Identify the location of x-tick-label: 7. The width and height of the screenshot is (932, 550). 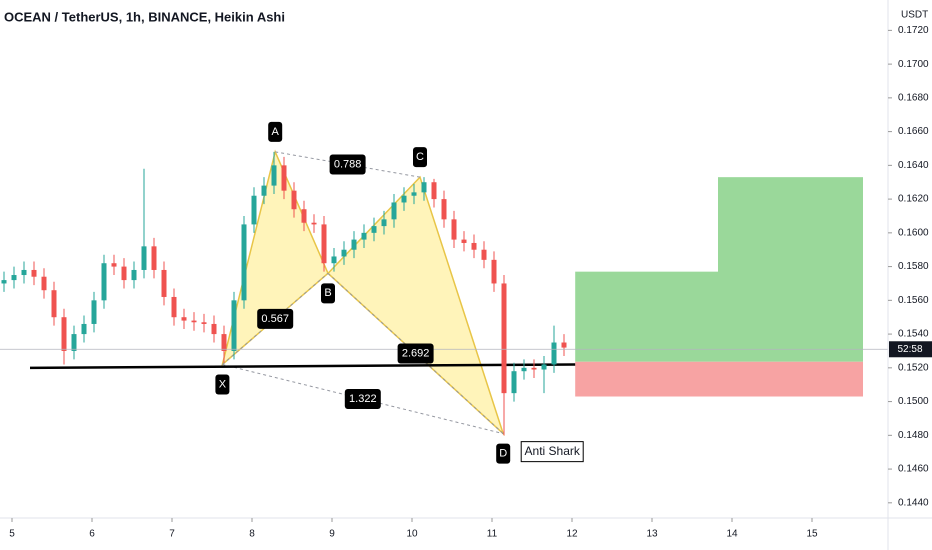
(172, 534).